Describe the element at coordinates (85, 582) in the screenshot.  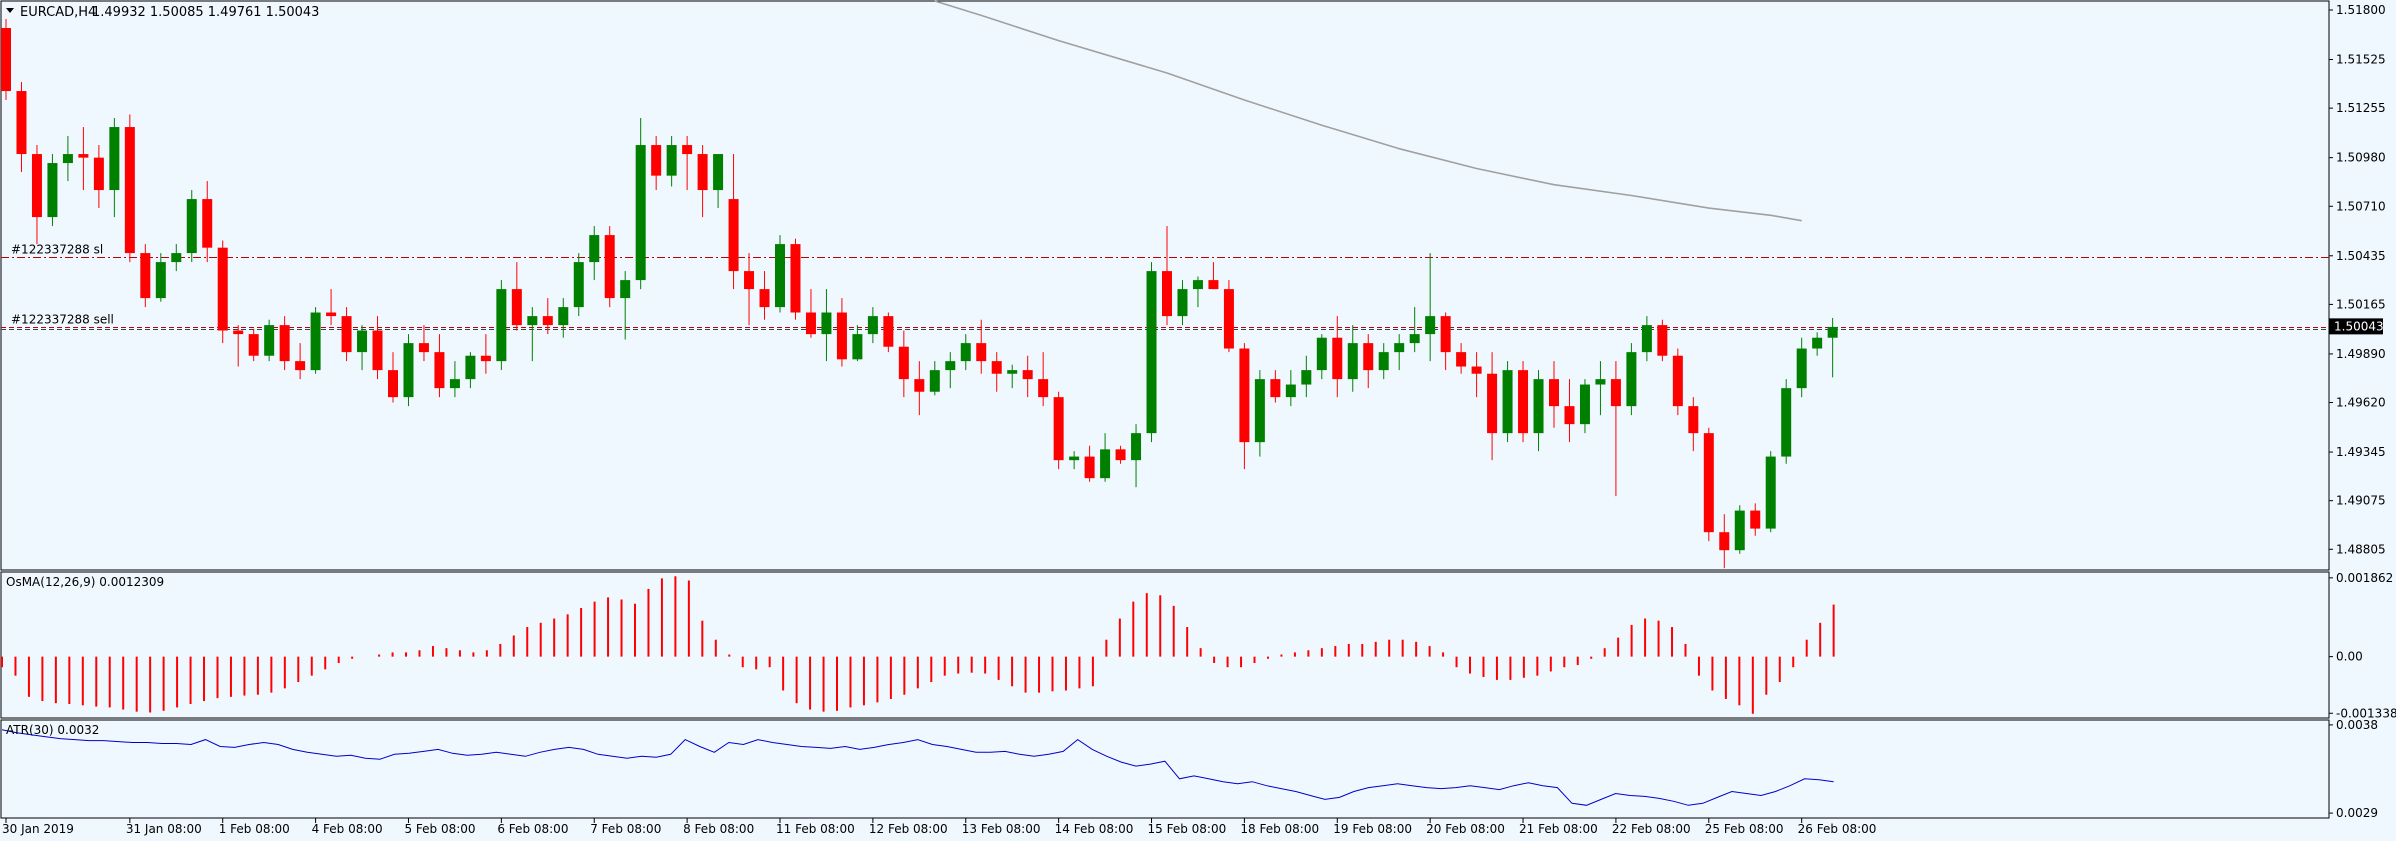
I see `osma-indicator-label: OsMA(12,26,9) 0.0012309` at that location.